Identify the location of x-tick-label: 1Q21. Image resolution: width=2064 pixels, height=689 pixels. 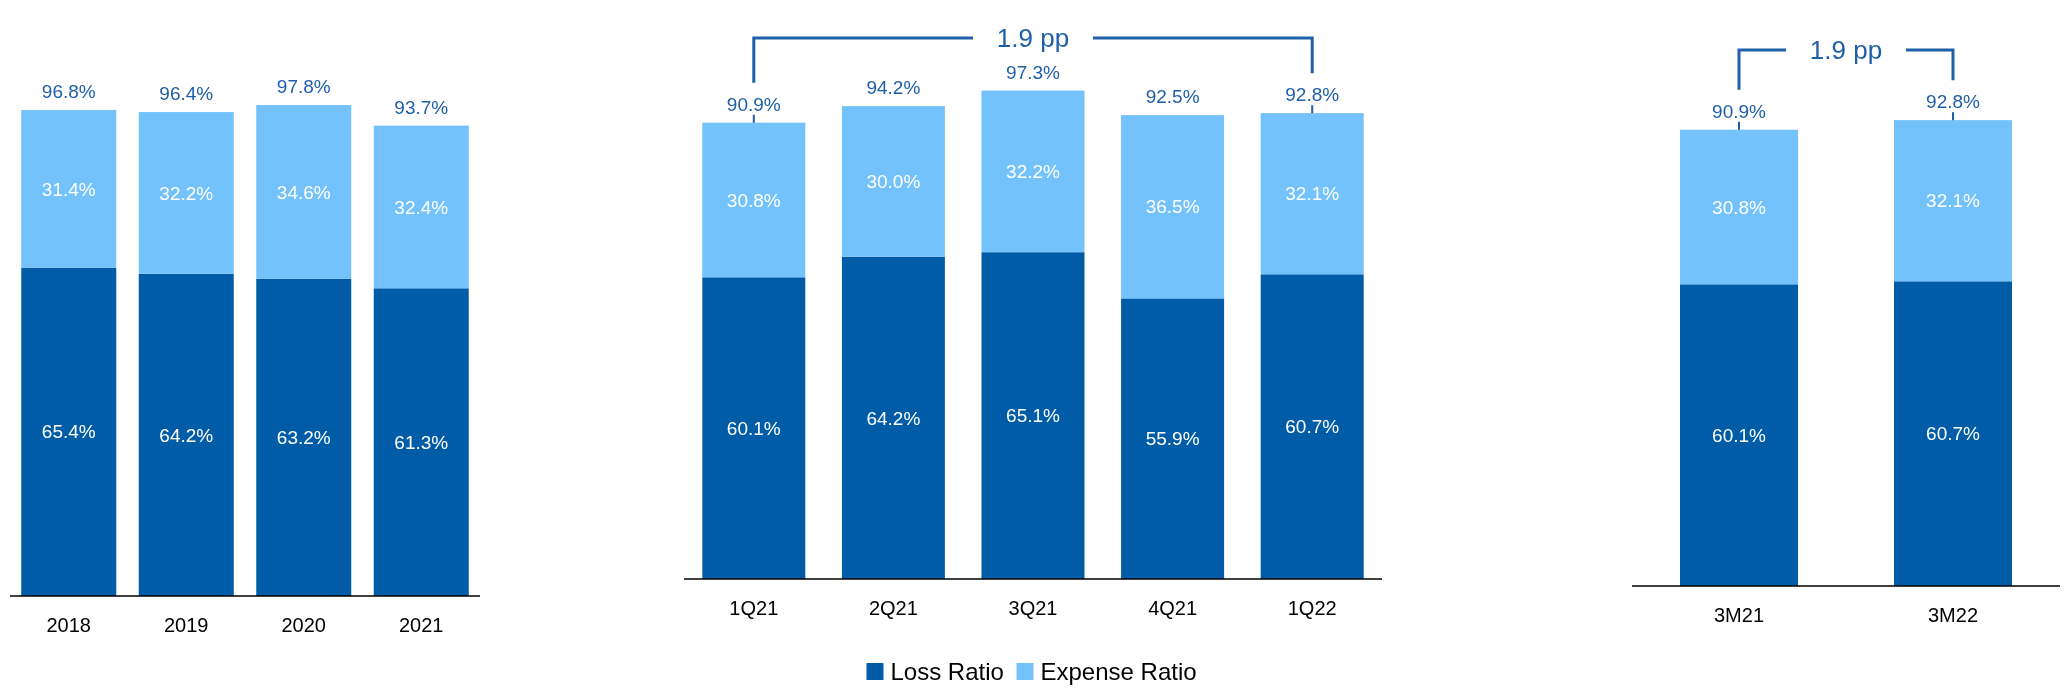
(754, 608).